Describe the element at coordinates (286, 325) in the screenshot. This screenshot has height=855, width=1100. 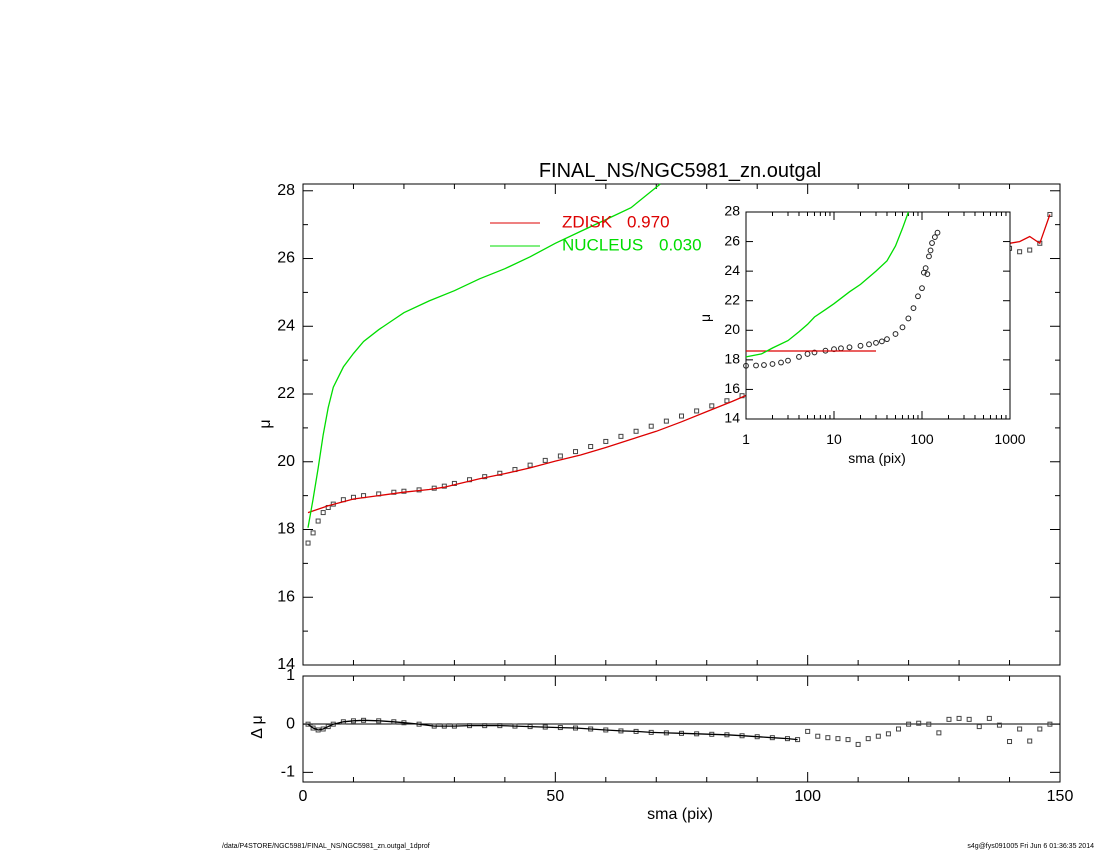
I see `main-y-tick-label: 24` at that location.